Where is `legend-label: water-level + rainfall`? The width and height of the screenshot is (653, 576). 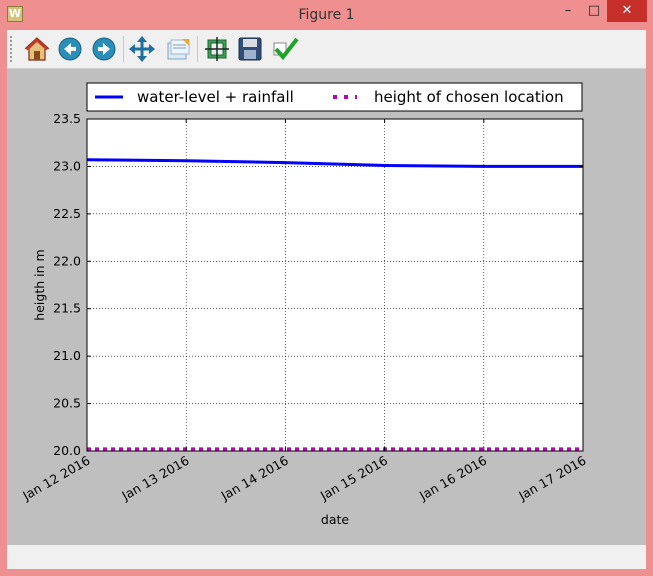
legend-label: water-level + rainfall is located at coordinates (215, 97).